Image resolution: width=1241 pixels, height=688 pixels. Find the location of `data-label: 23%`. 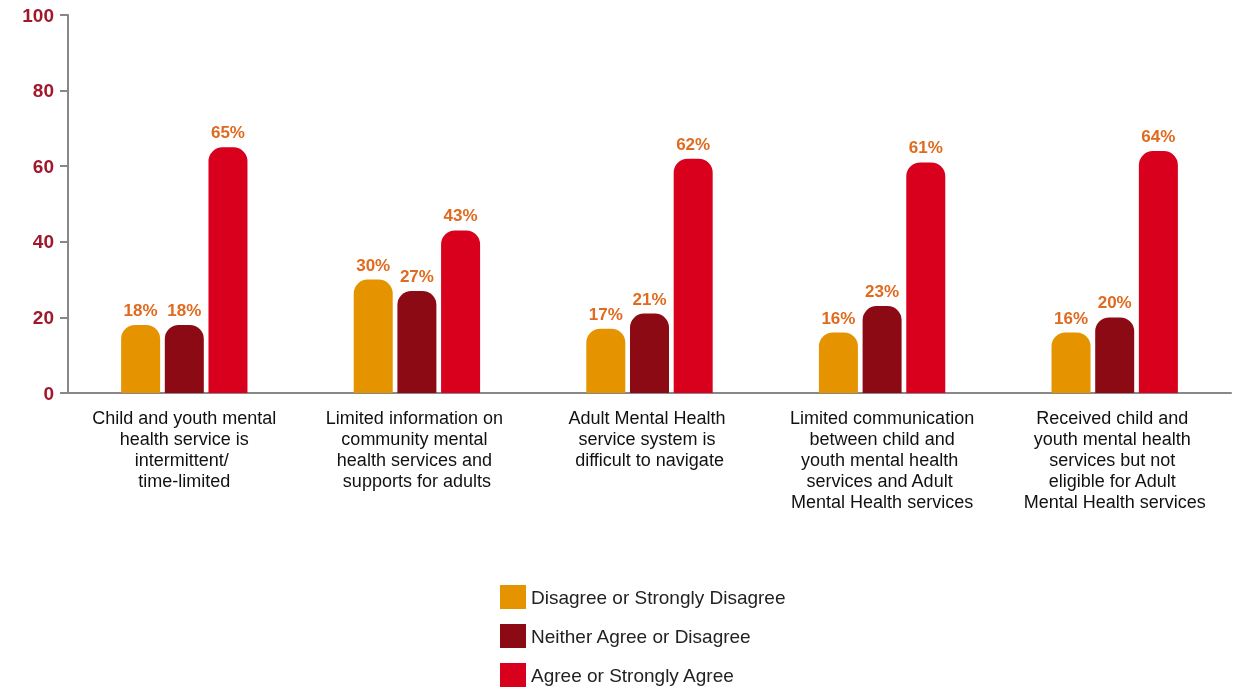

data-label: 23% is located at coordinates (882, 292).